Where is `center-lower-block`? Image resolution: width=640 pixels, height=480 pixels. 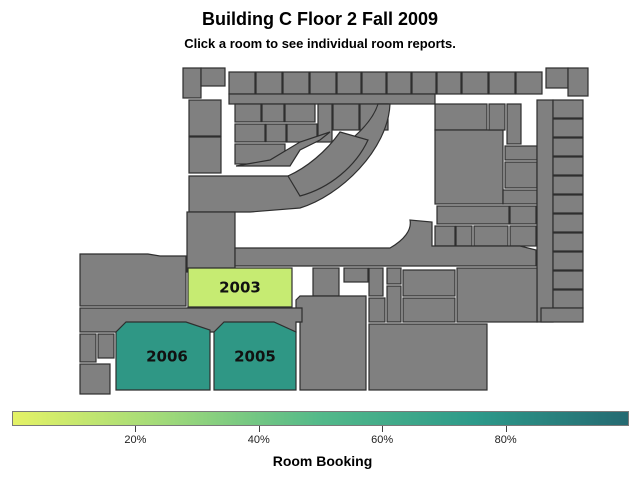
center-lower-block is located at coordinates (416, 329).